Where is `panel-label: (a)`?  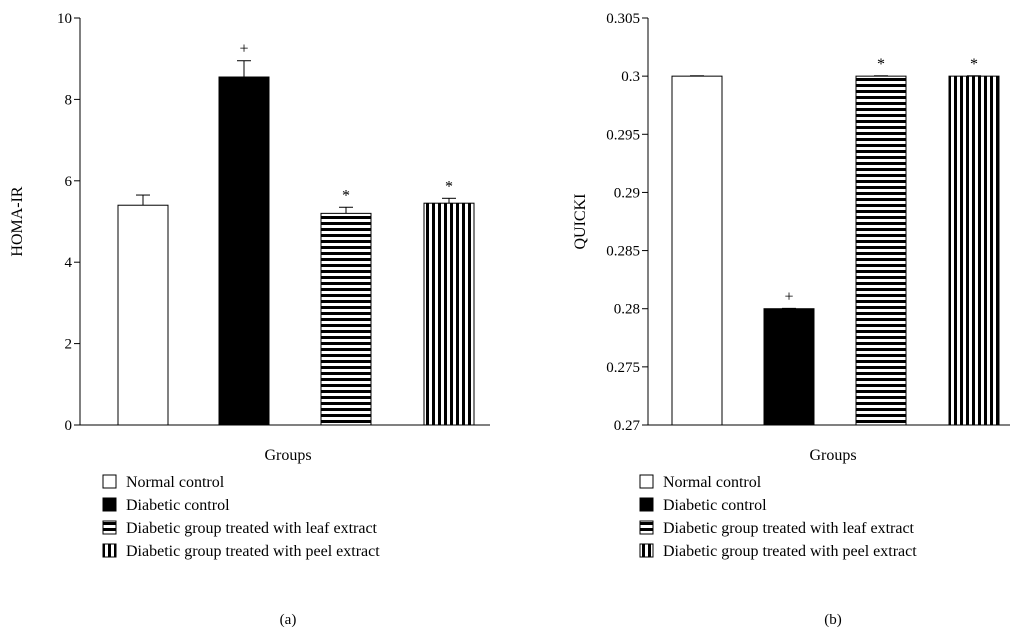 panel-label: (a) is located at coordinates (288, 620).